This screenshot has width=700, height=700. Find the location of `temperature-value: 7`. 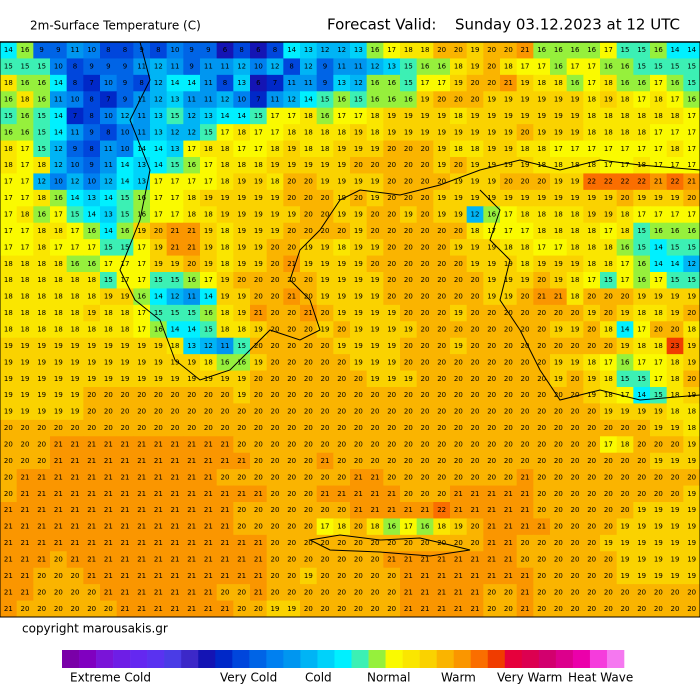

temperature-value: 7 is located at coordinates (258, 100).